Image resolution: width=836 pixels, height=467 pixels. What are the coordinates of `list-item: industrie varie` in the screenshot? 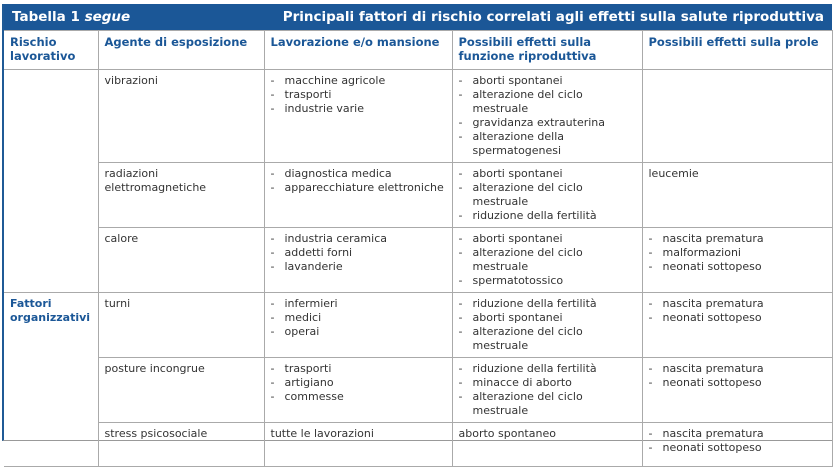 It's located at (358, 109).